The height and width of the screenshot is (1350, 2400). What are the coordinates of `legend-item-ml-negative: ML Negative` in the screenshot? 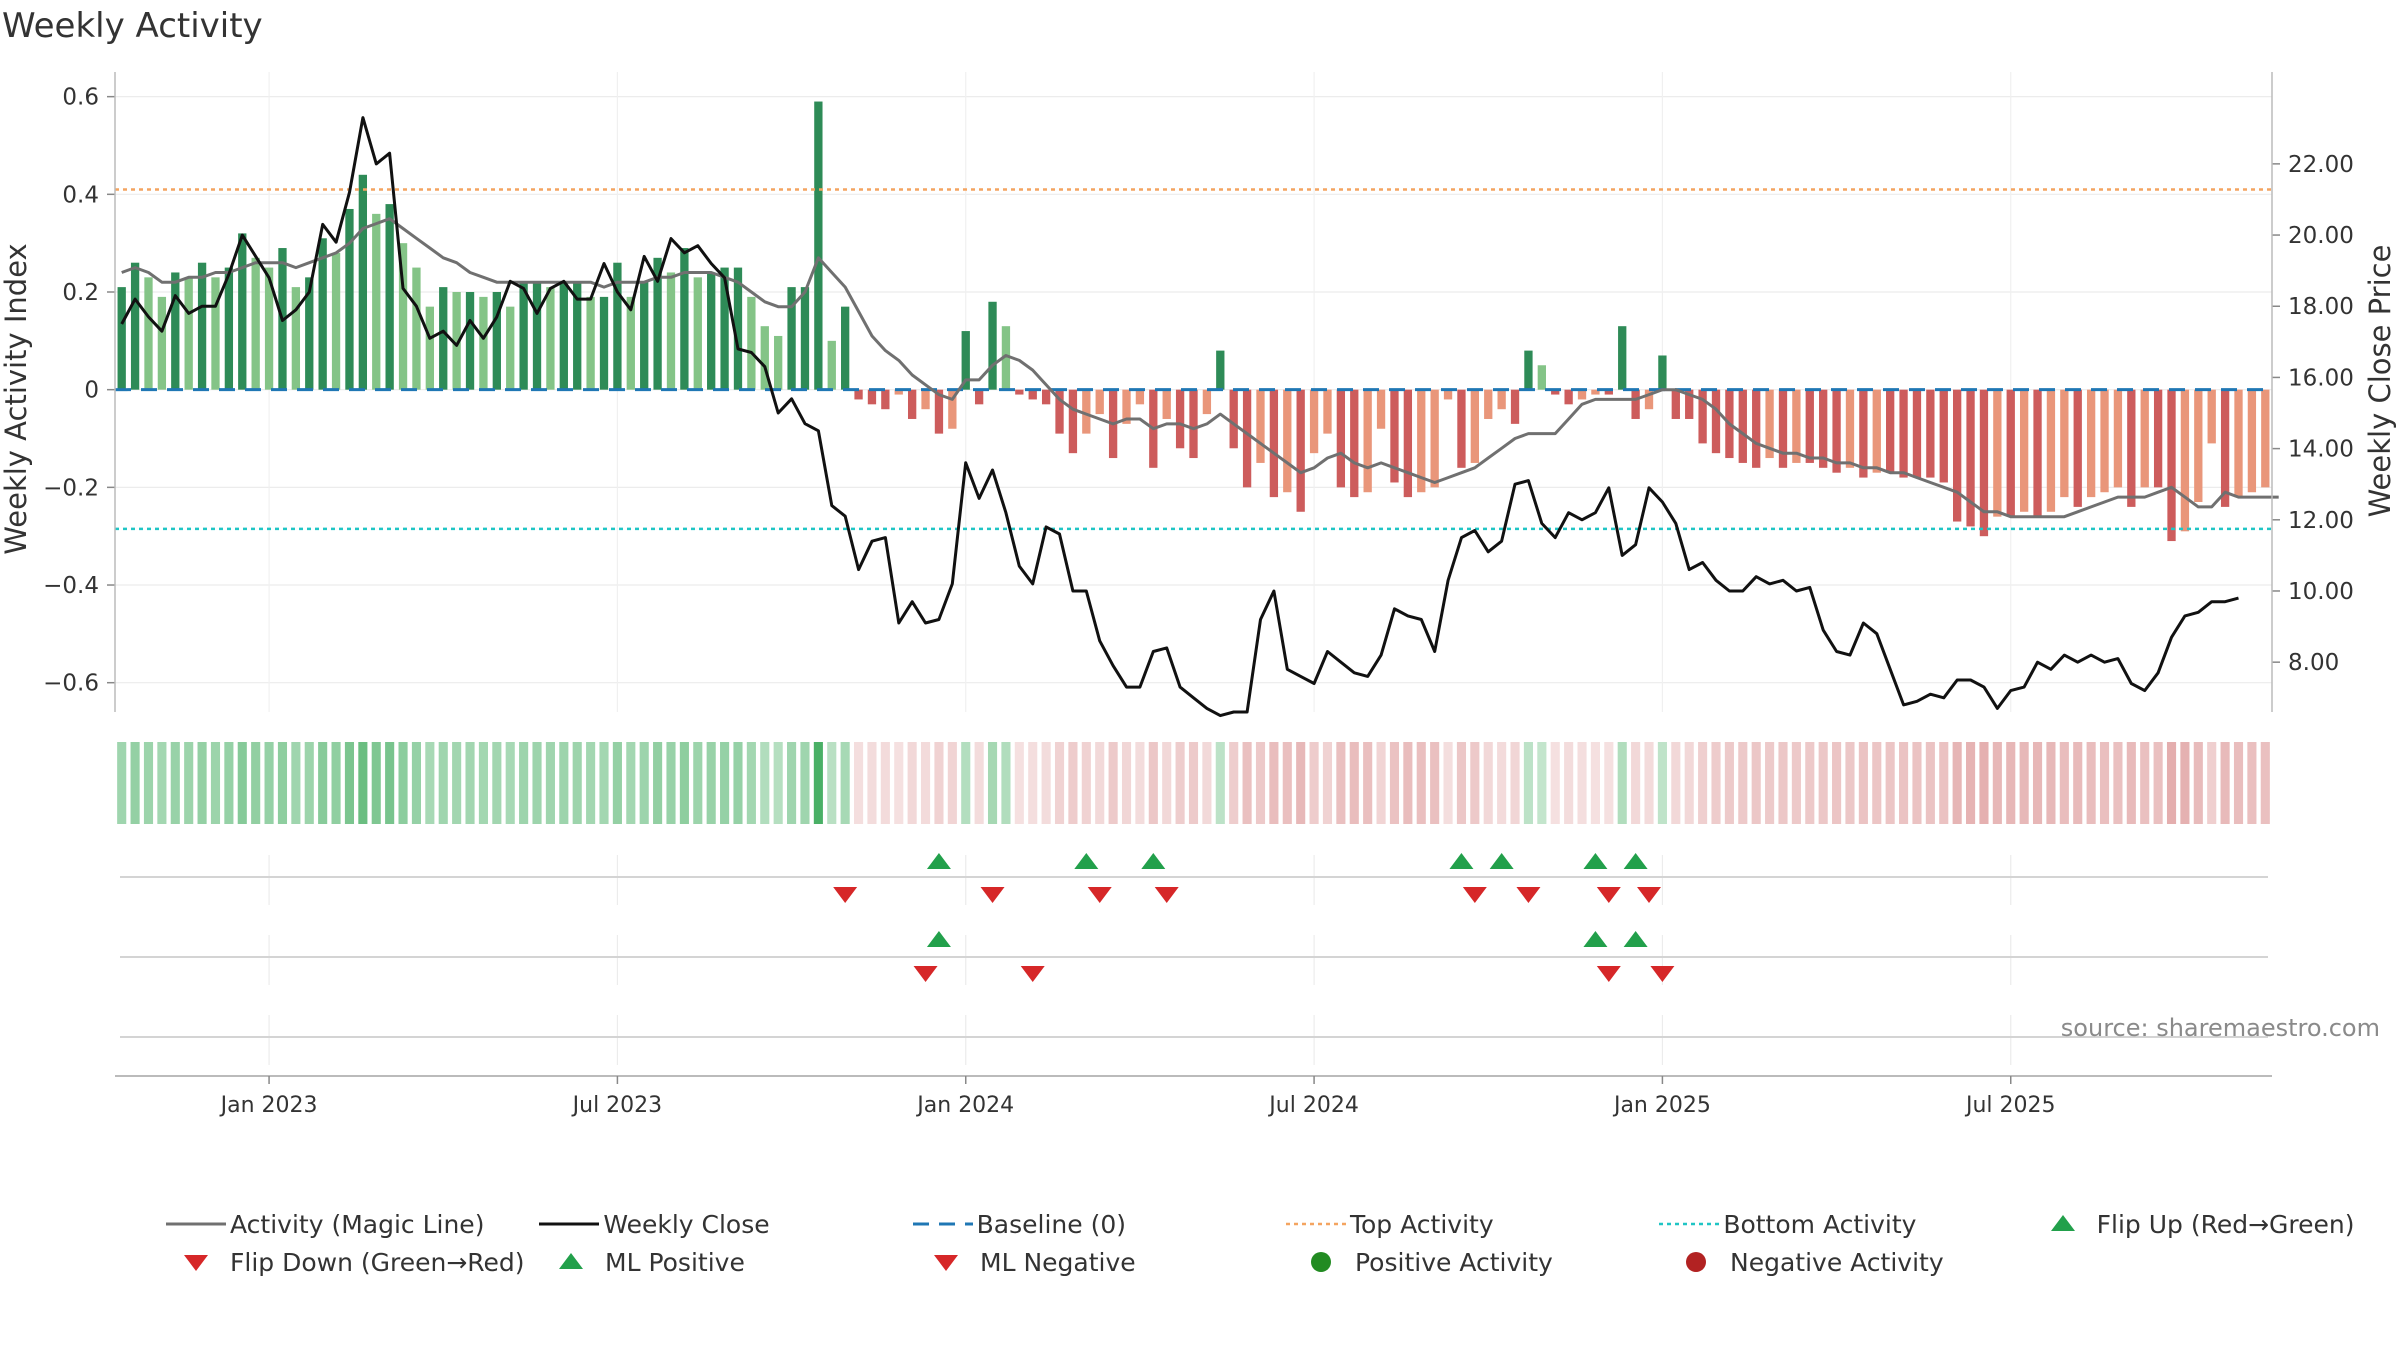 It's located at (1097, 1262).